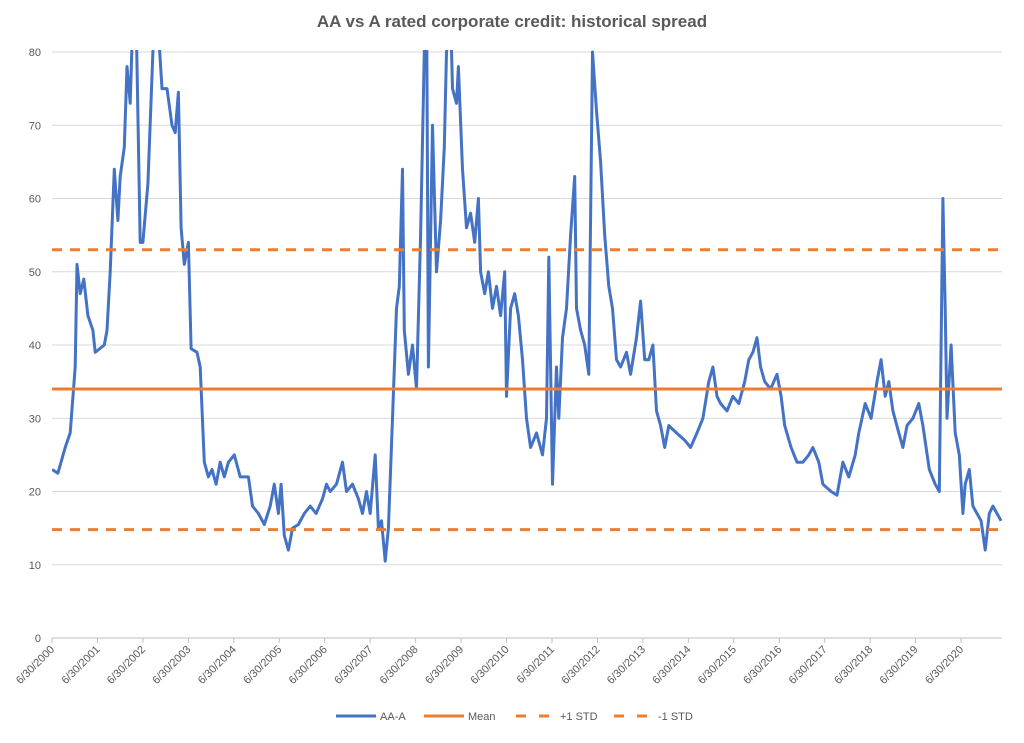 The image size is (1024, 743). What do you see at coordinates (944, 665) in the screenshot?
I see `x-tick-label: 6/30/2020` at bounding box center [944, 665].